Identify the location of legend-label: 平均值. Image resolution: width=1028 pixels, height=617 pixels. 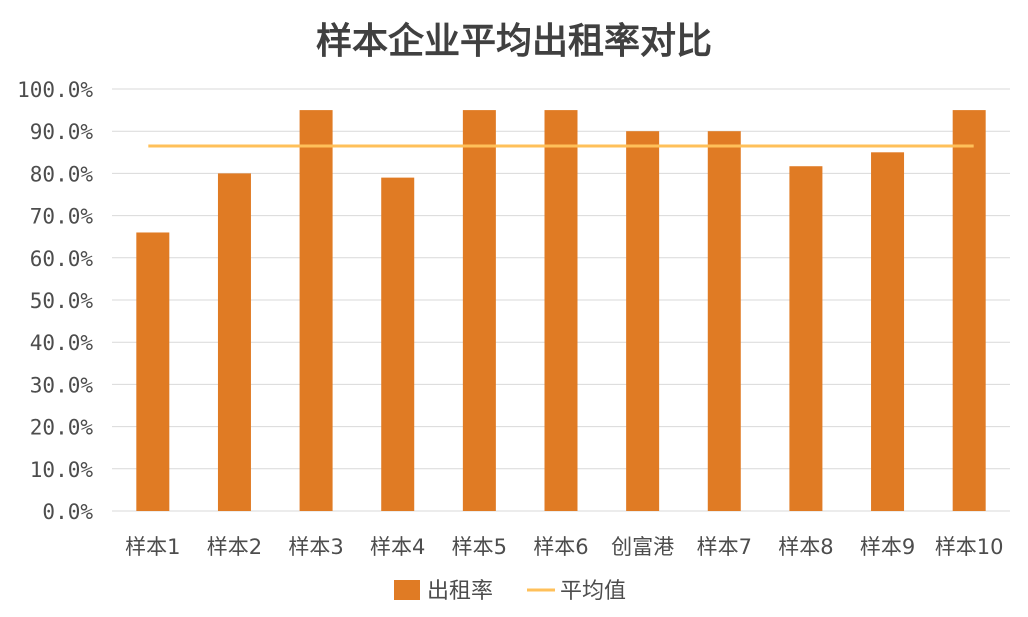
(593, 591).